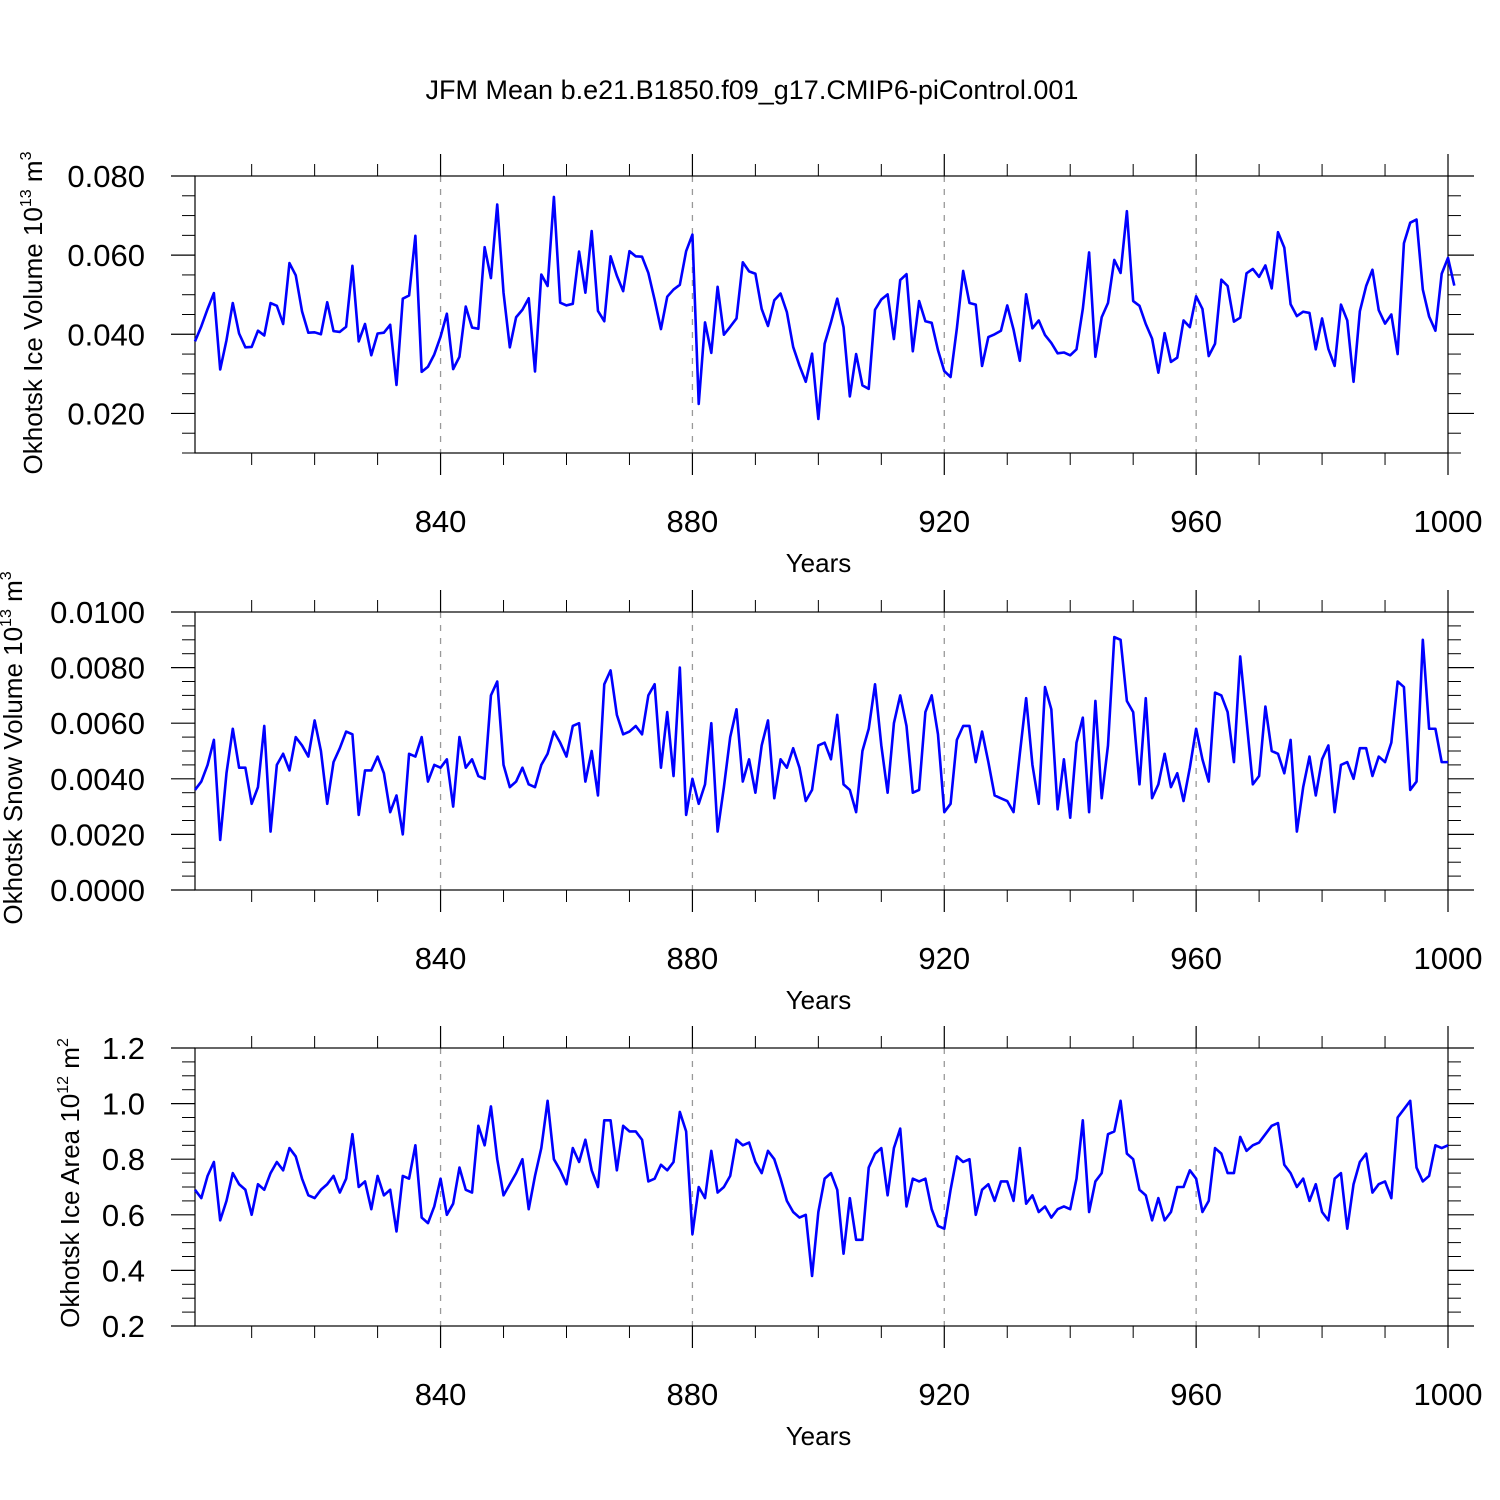 Image resolution: width=1500 pixels, height=1500 pixels. I want to click on y-axis-label-main: Okhotsk Ice Area 10, so click(70, 1211).